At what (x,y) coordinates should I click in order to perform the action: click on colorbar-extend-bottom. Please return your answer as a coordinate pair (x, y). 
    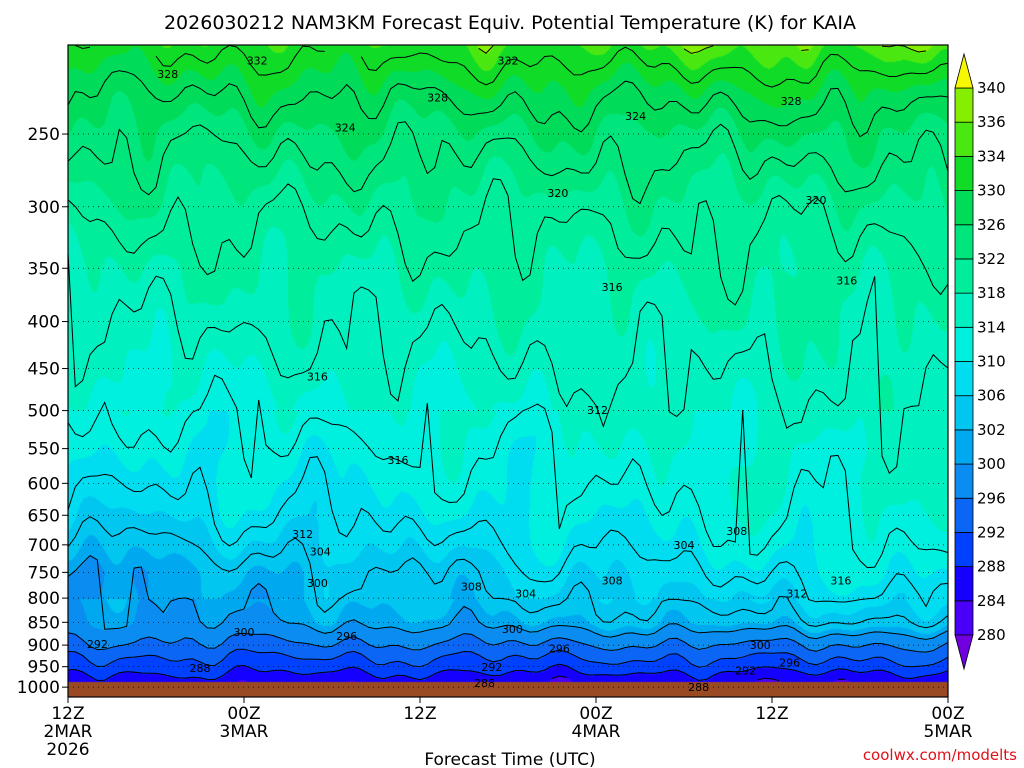
    Looking at the image, I should click on (964, 652).